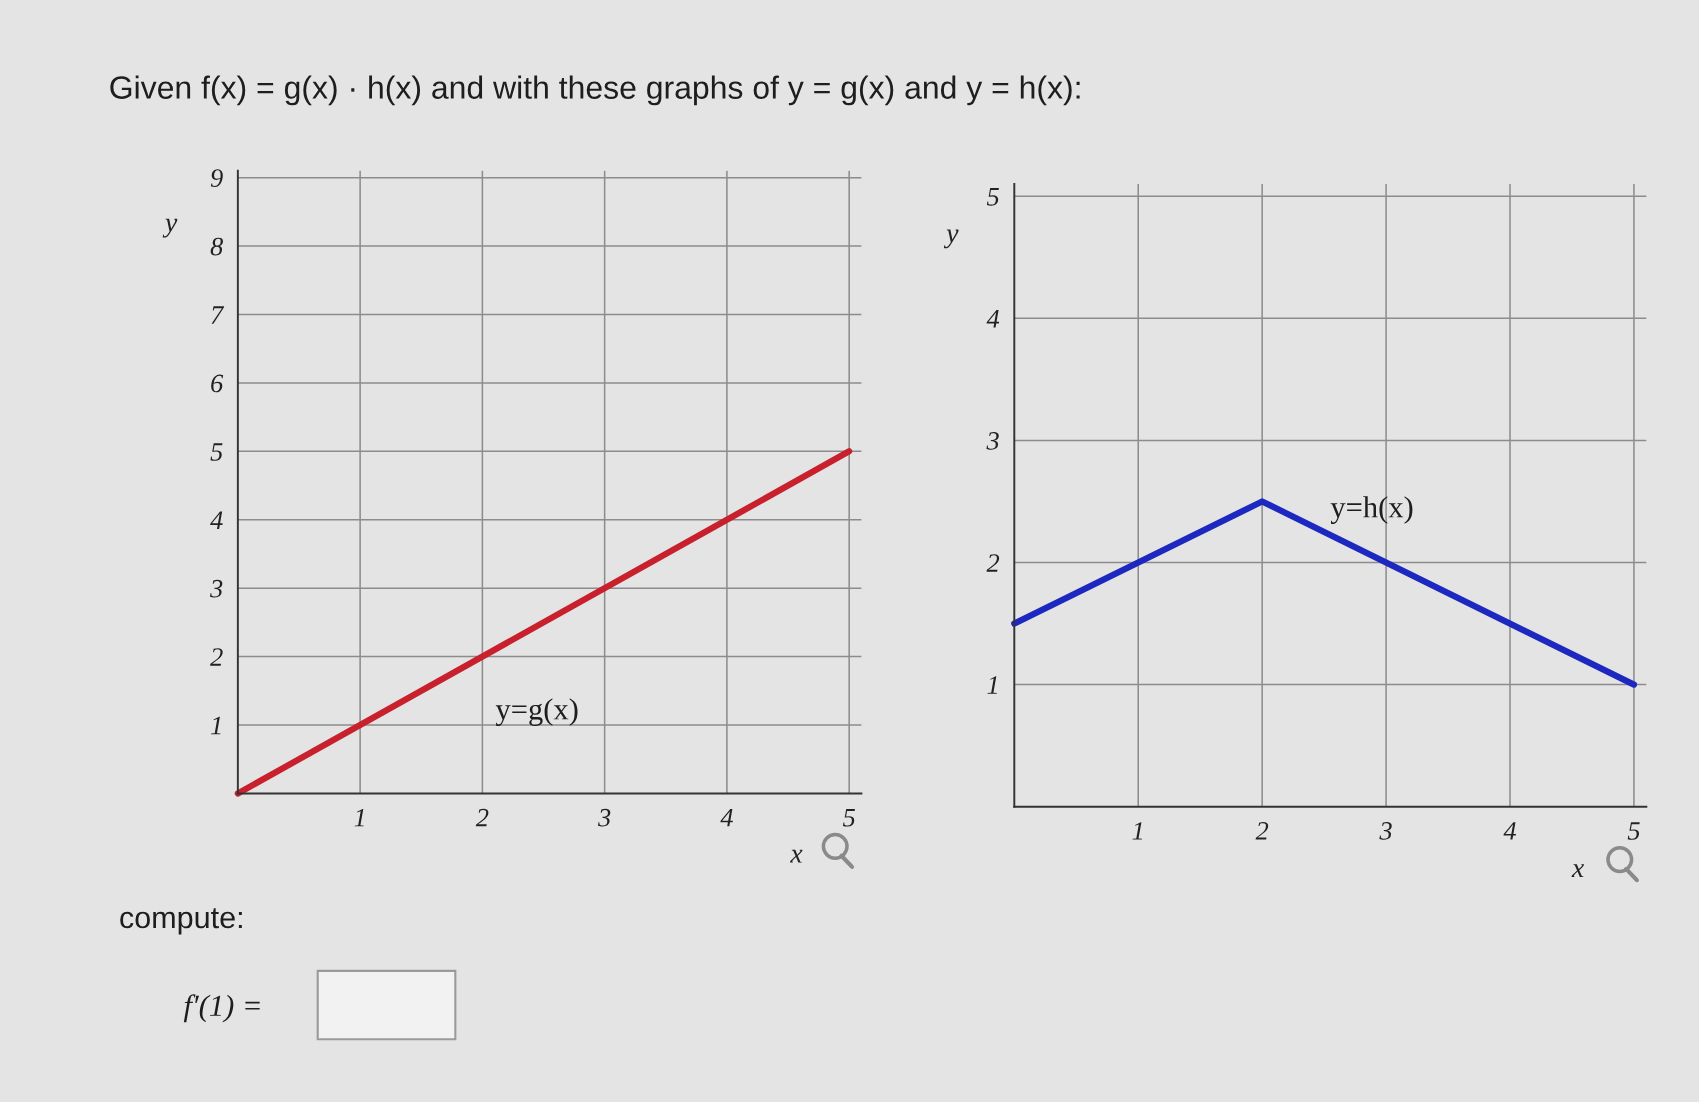 This screenshot has width=1699, height=1102. I want to click on series-label: y=h(x), so click(1371, 510).